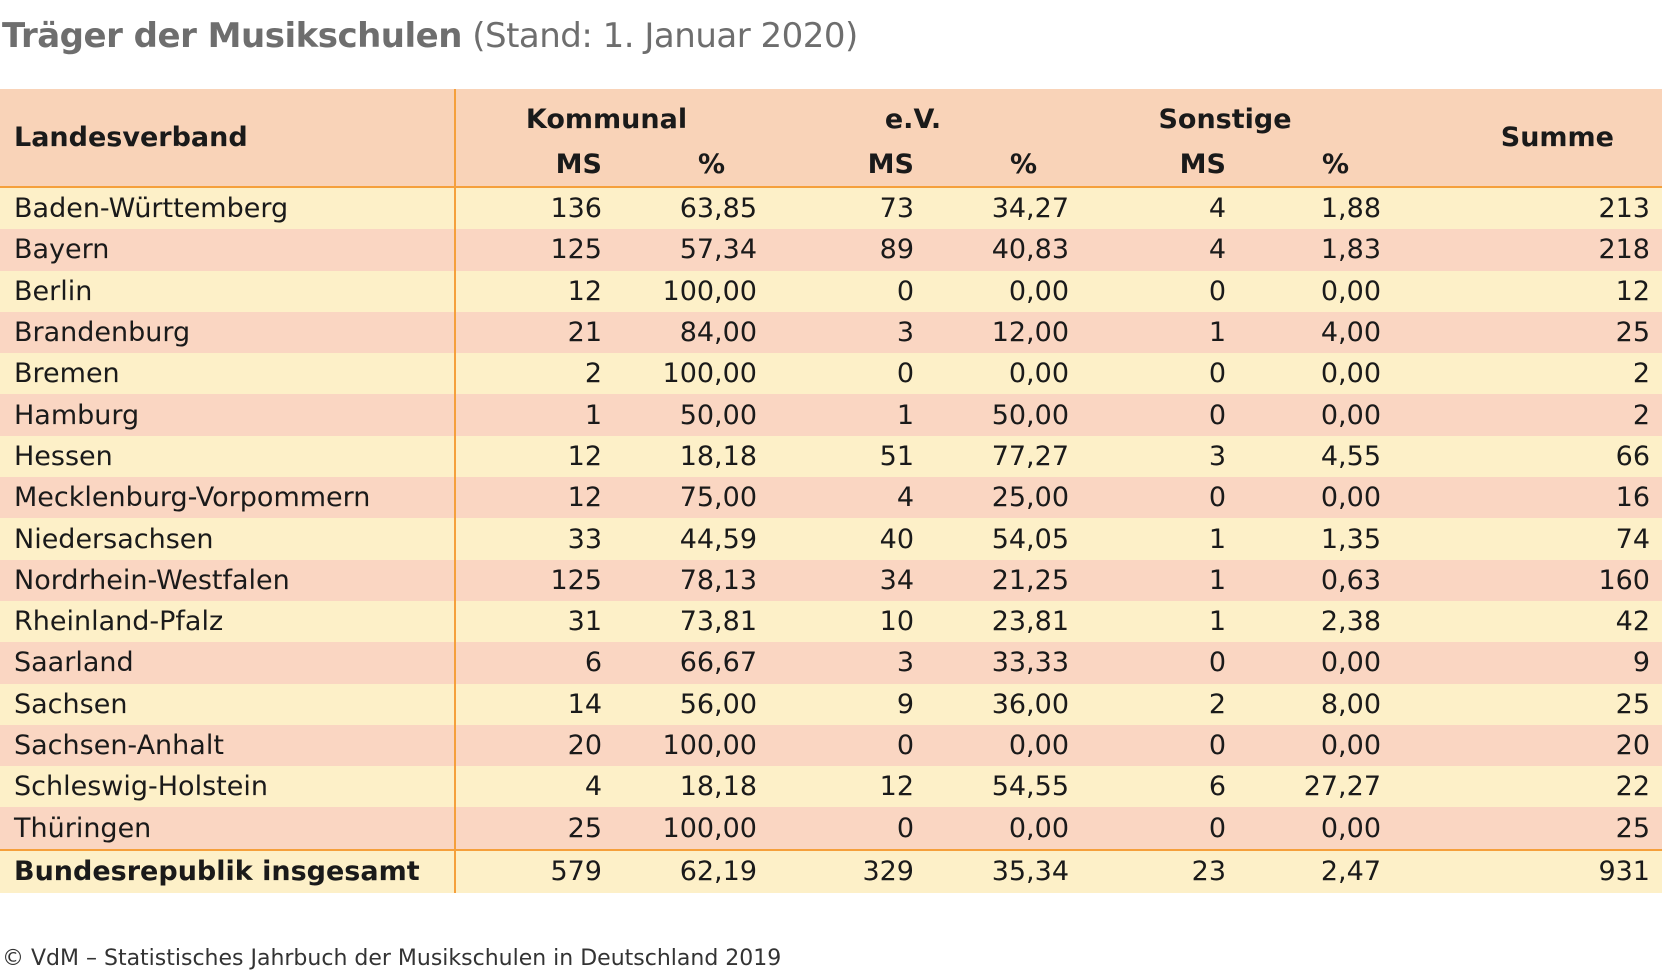  What do you see at coordinates (528, 828) in the screenshot?
I see `cell-kommunal-ms: 25` at bounding box center [528, 828].